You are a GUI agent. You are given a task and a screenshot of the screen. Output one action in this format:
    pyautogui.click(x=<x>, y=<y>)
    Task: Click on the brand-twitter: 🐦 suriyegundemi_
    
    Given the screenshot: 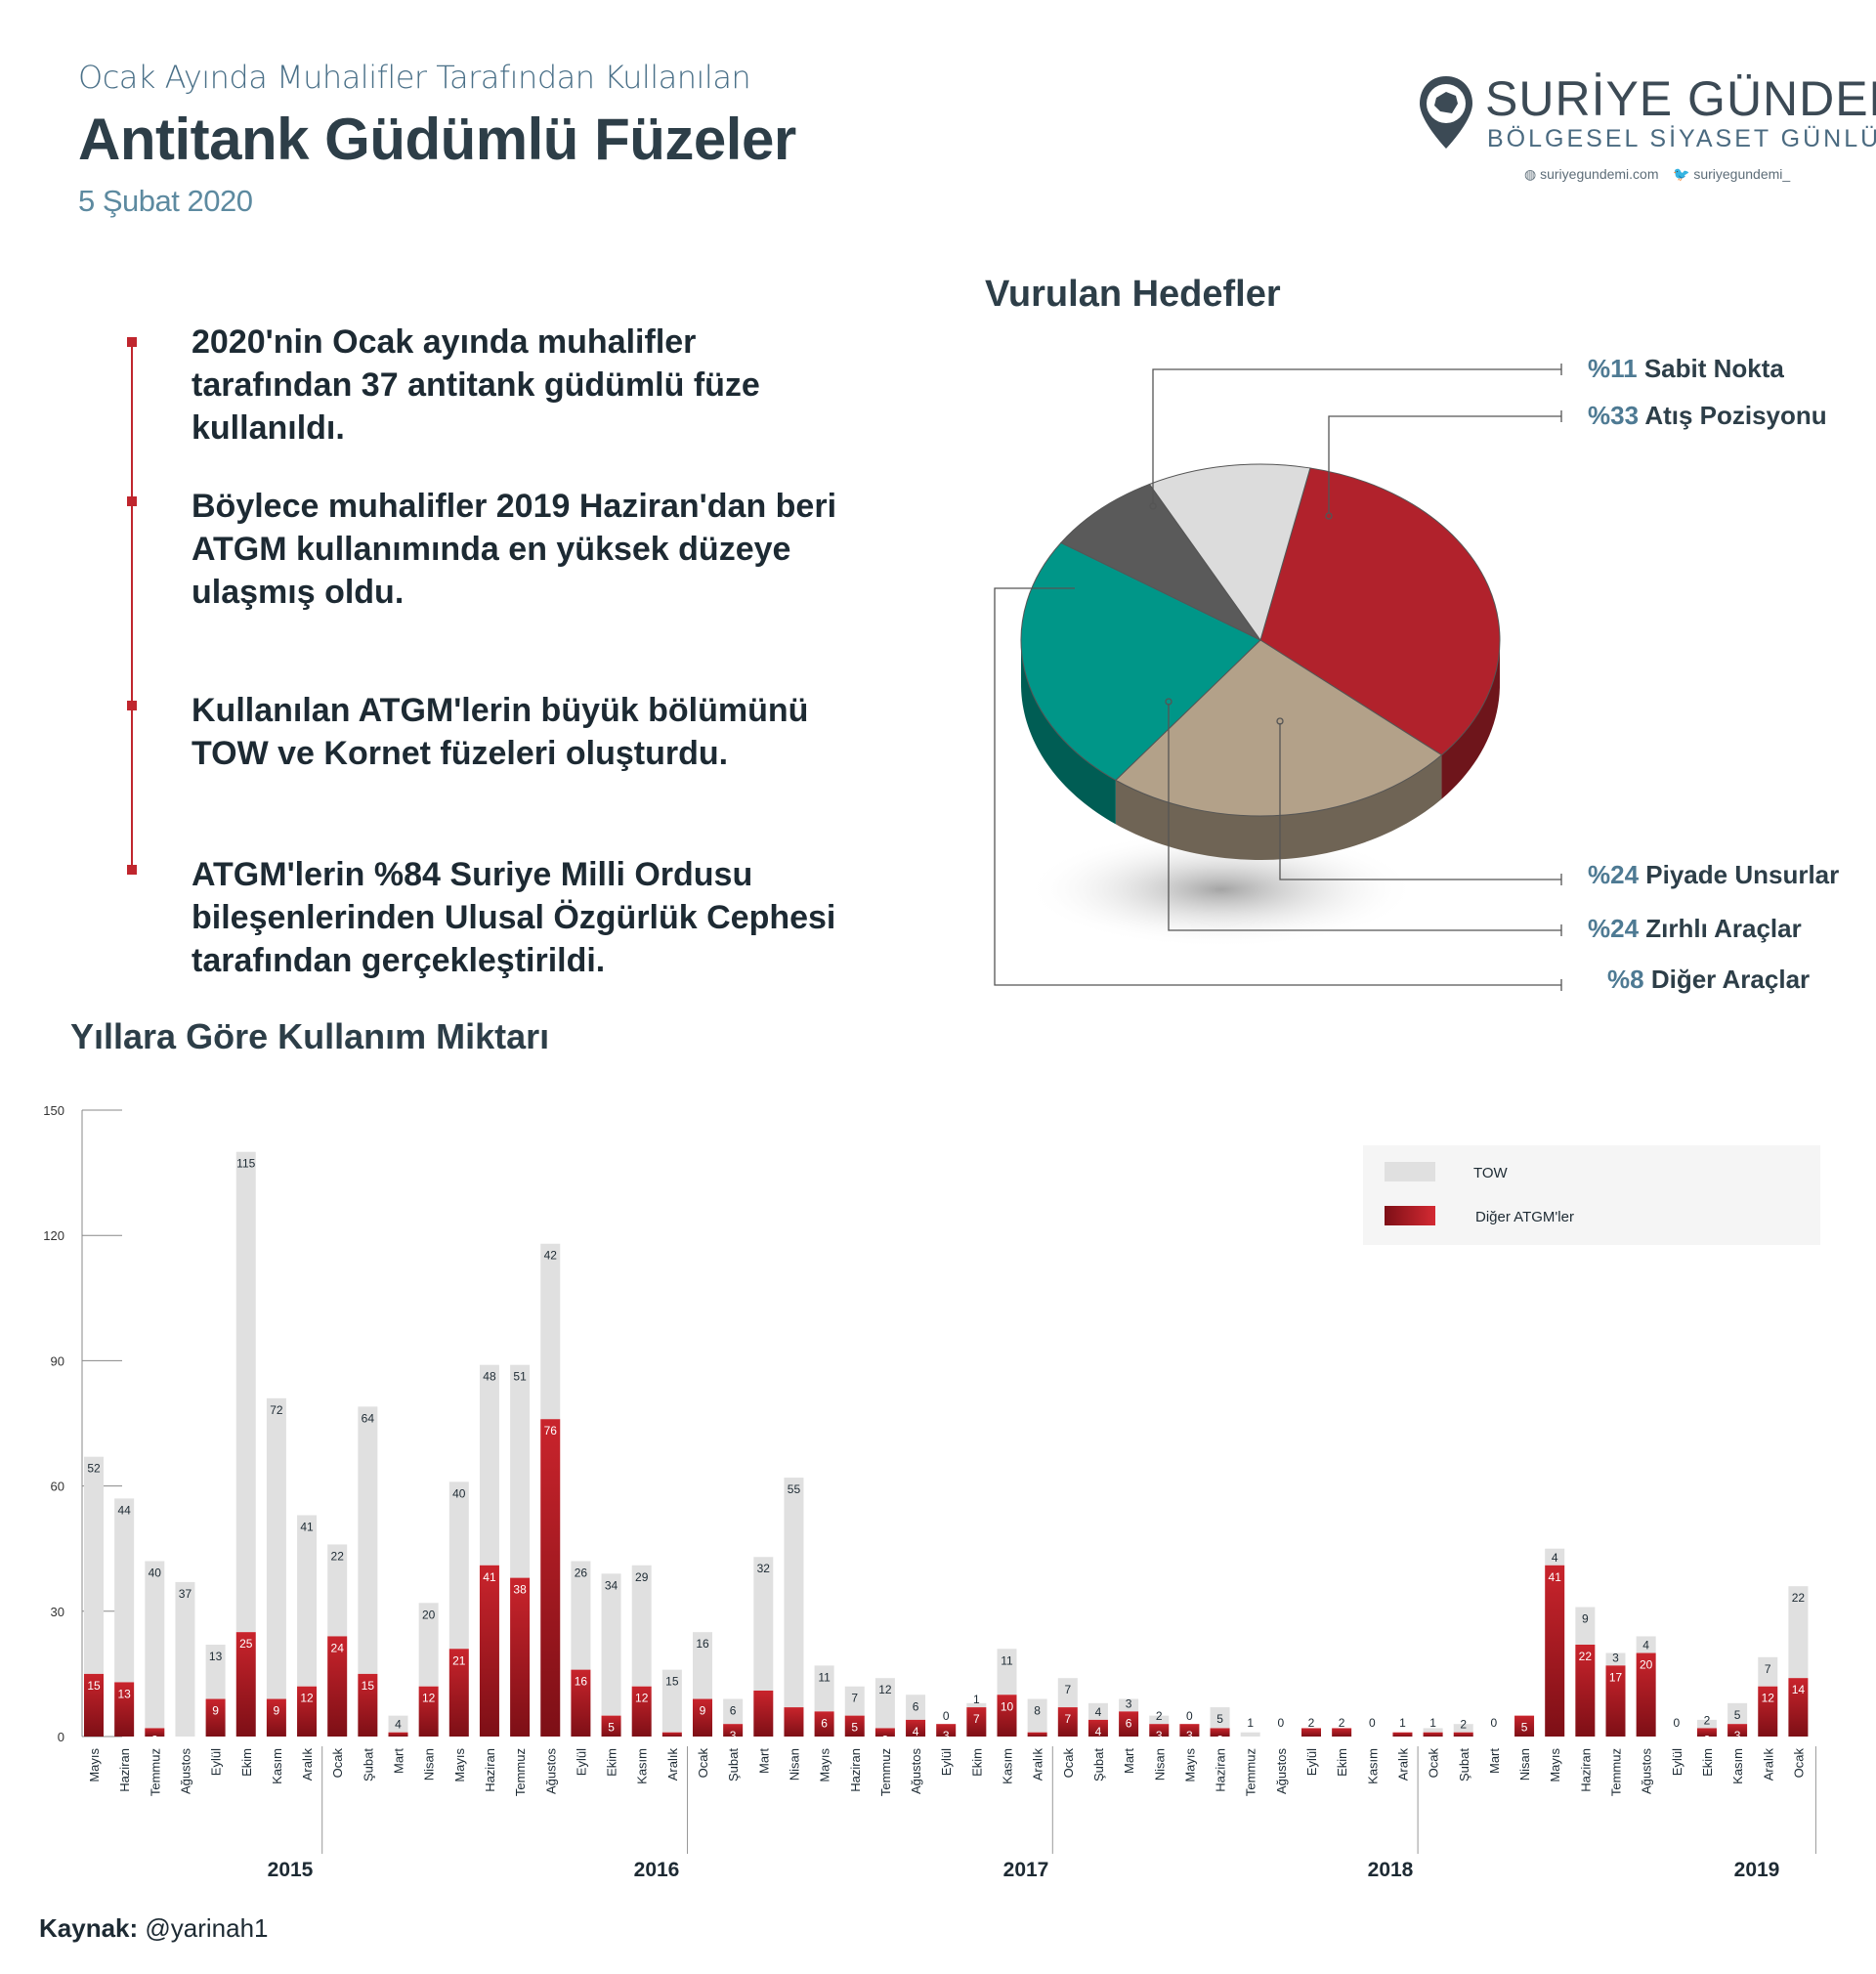 What is the action you would take?
    pyautogui.click(x=1732, y=174)
    